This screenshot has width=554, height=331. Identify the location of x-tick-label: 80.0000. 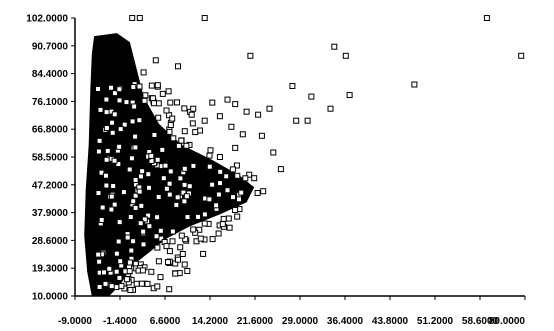
(507, 321).